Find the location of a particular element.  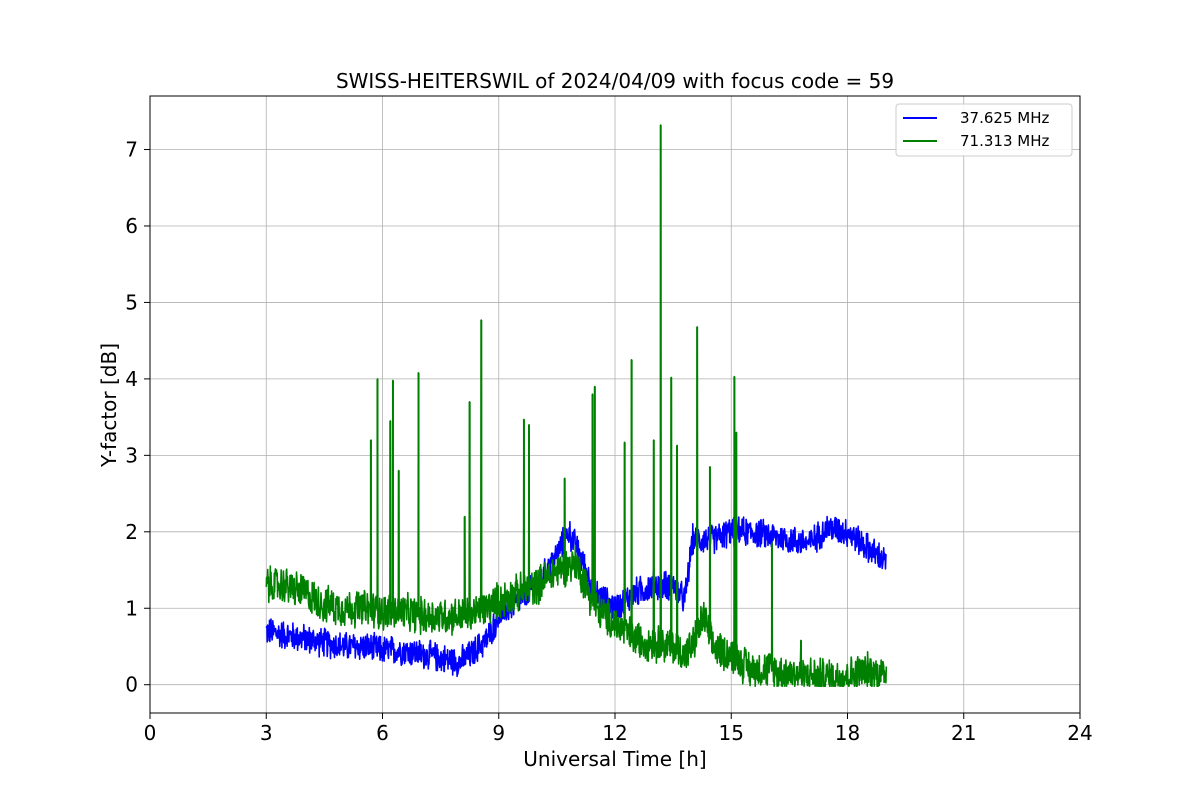

legend-box is located at coordinates (984, 130).